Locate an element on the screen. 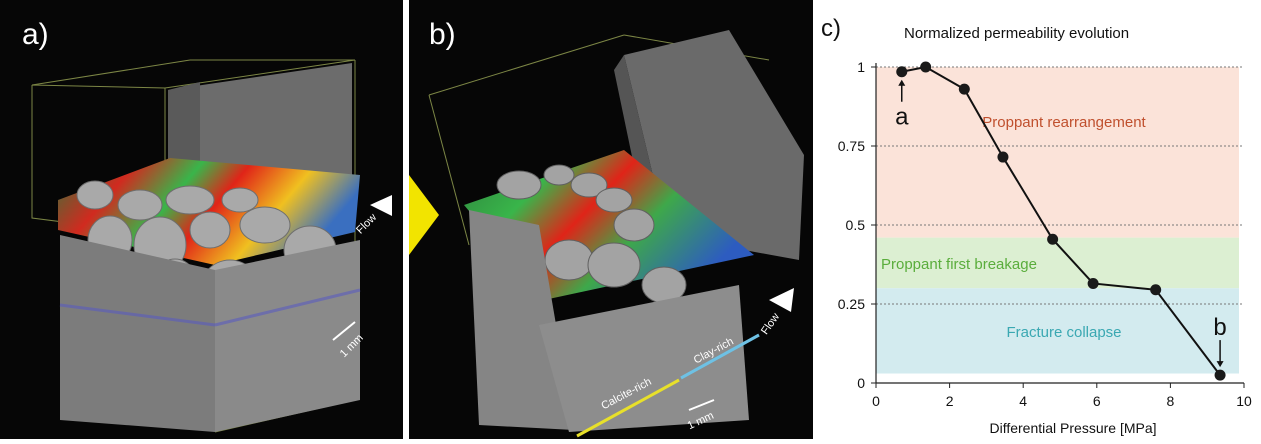 The width and height of the screenshot is (1261, 444). x-tick-label: 2 is located at coordinates (950, 401).